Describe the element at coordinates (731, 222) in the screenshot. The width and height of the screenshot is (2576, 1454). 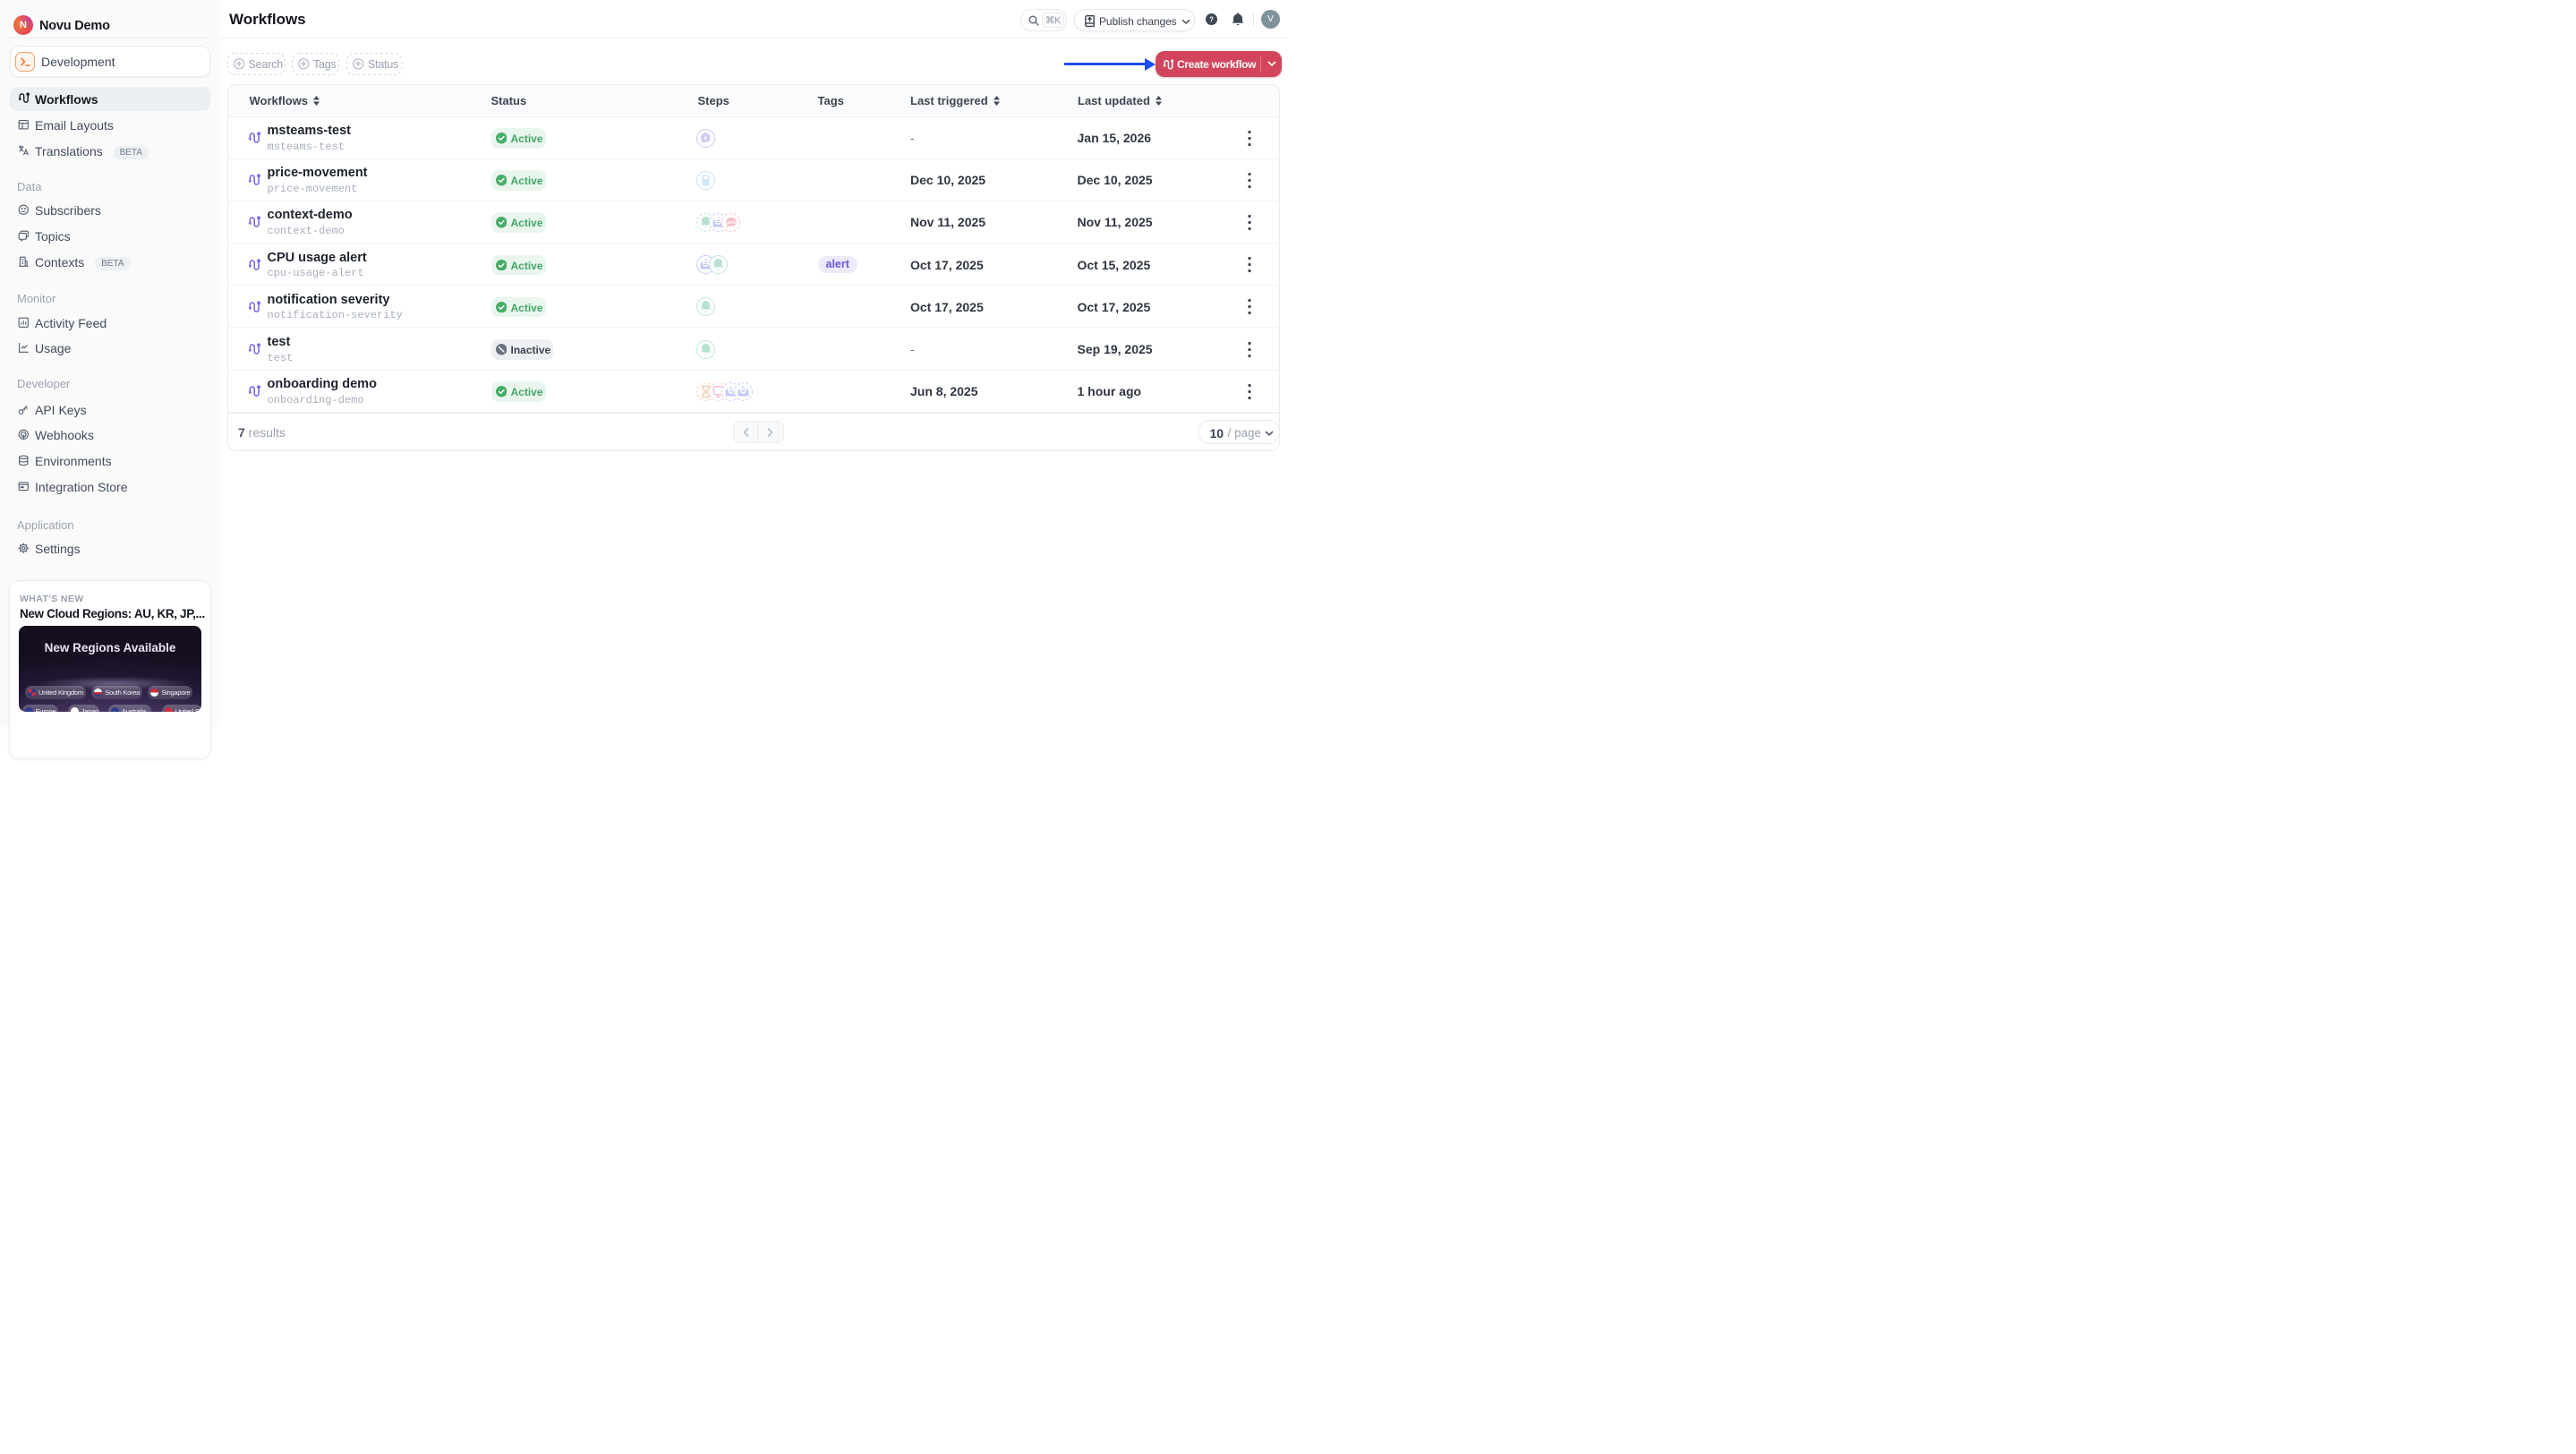
I see `svg-text: SMS` at that location.